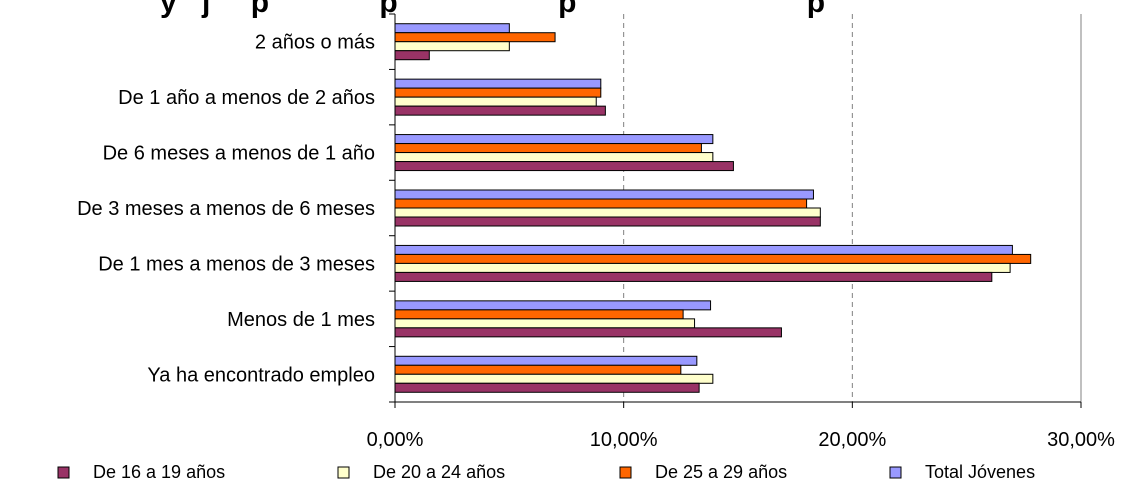  What do you see at coordinates (493, 9) in the screenshot?
I see `title-fragment: y j p p p p` at bounding box center [493, 9].